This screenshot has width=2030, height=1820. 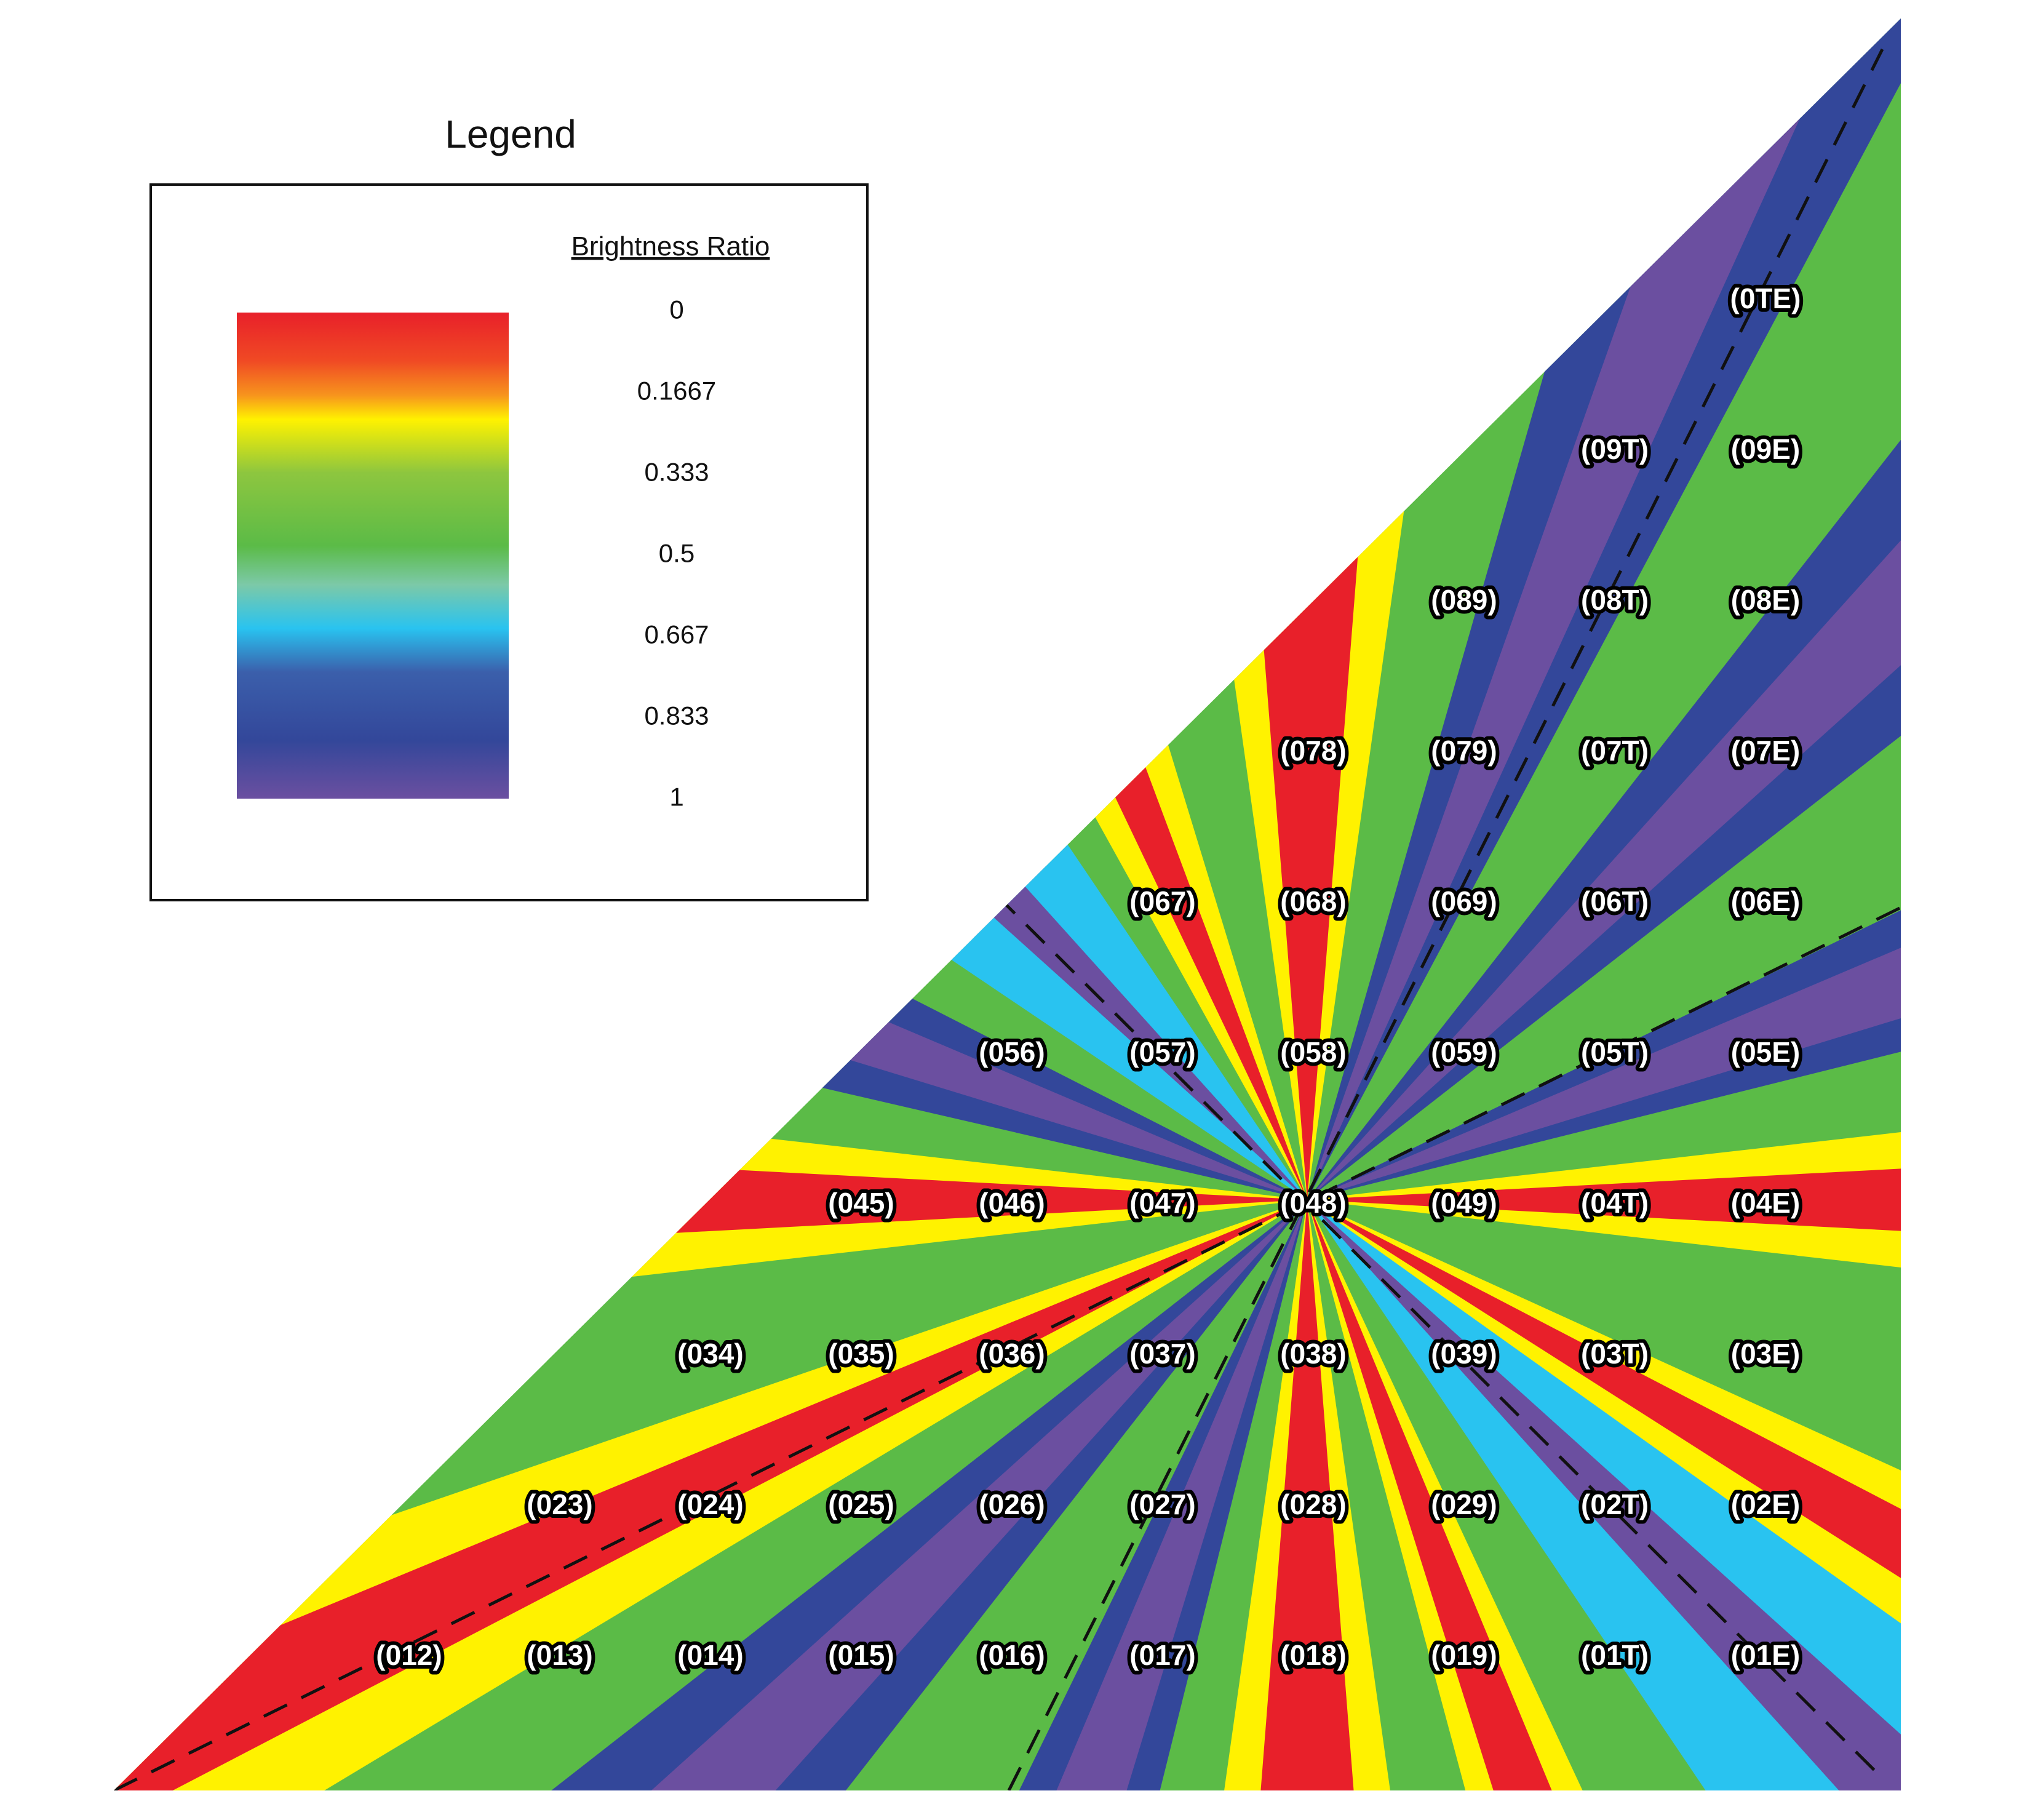 I want to click on grid-label: (08E), so click(x=1765, y=600).